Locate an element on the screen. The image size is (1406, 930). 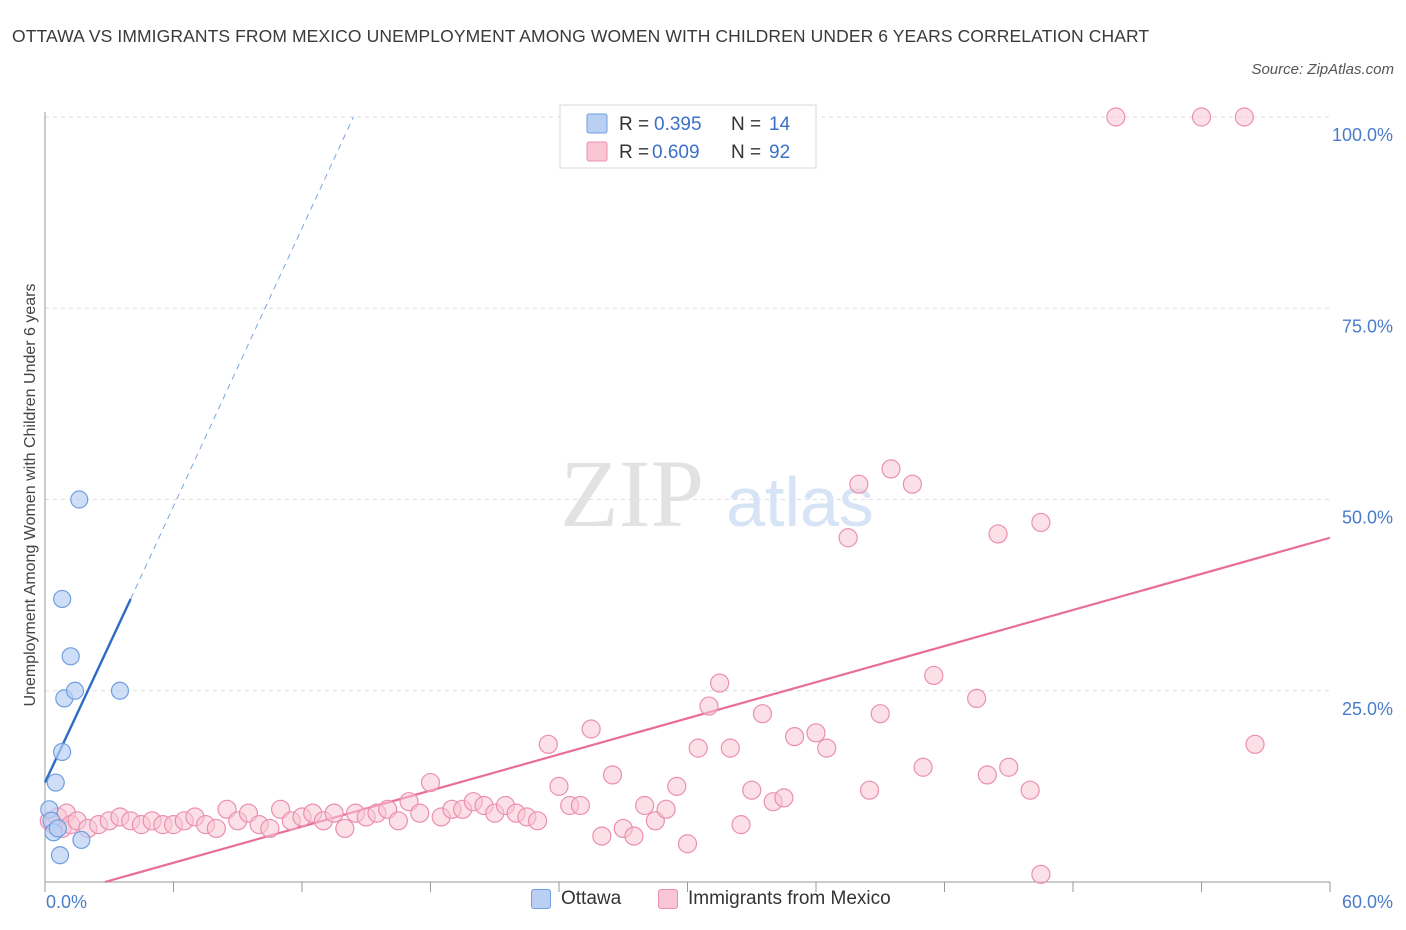
y-tick-label-3: 100.0% is located at coordinates (1362, 135).